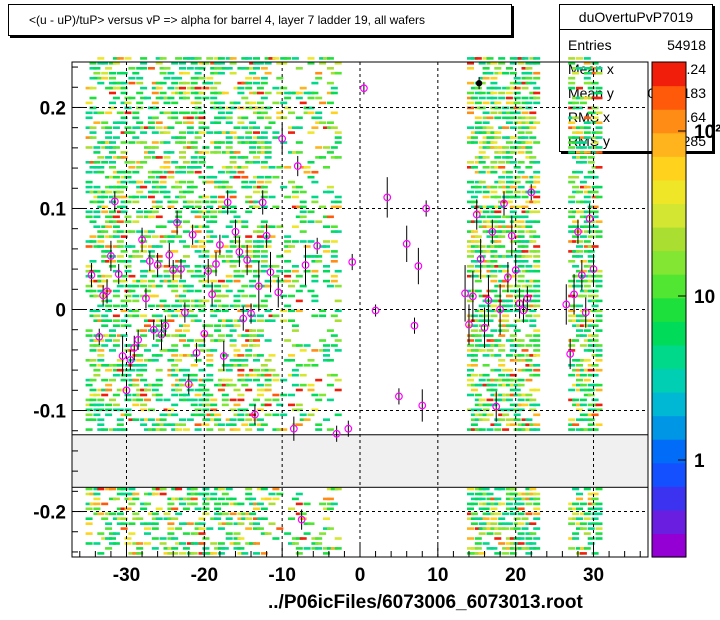  Describe the element at coordinates (53, 108) in the screenshot. I see `y-tick-label: 0.2` at that location.